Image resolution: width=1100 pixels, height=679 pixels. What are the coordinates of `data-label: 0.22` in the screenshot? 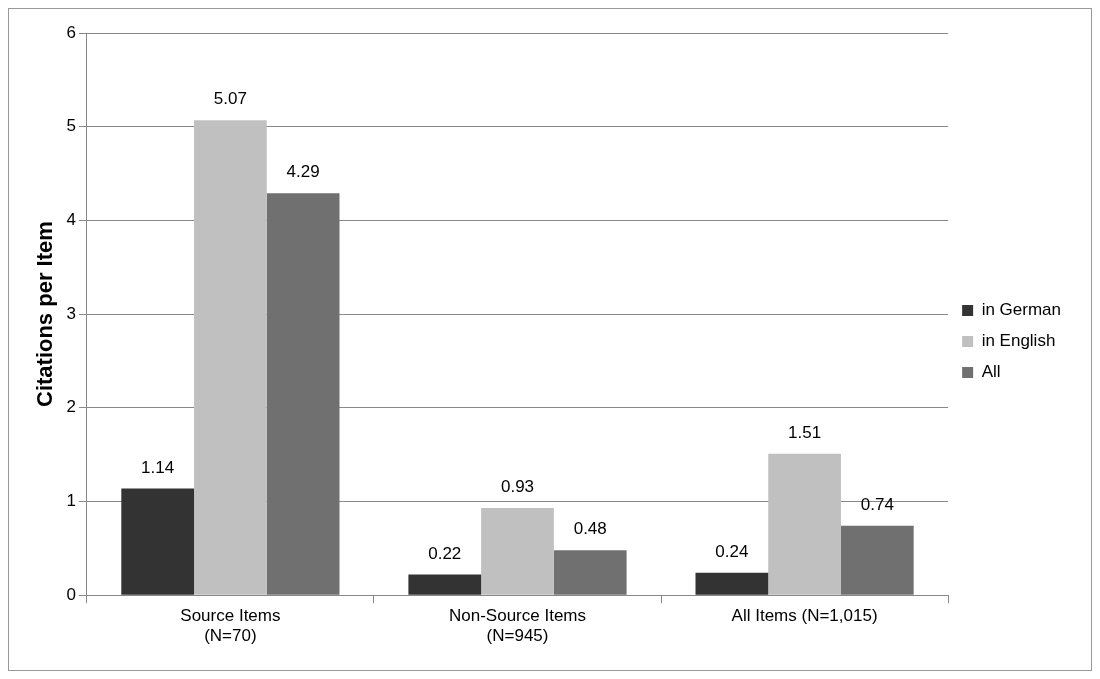 It's located at (445, 553).